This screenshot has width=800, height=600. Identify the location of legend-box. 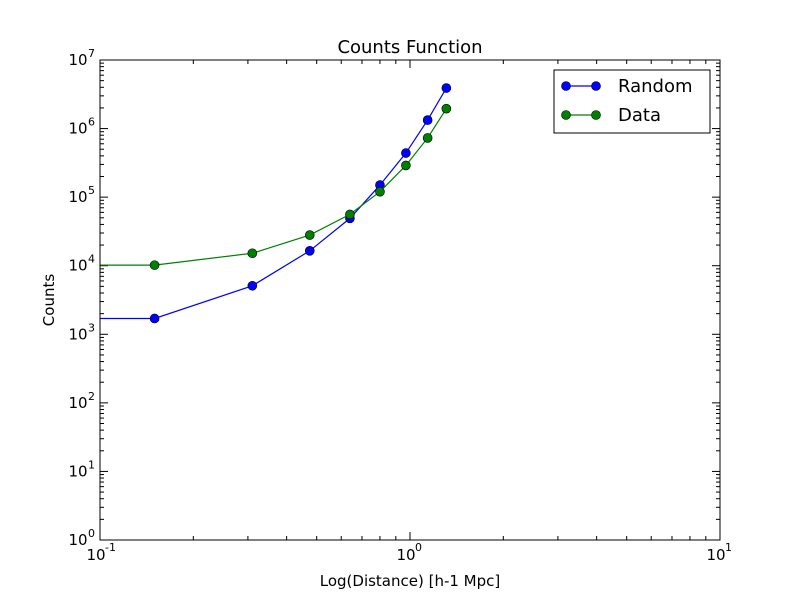
(632, 101).